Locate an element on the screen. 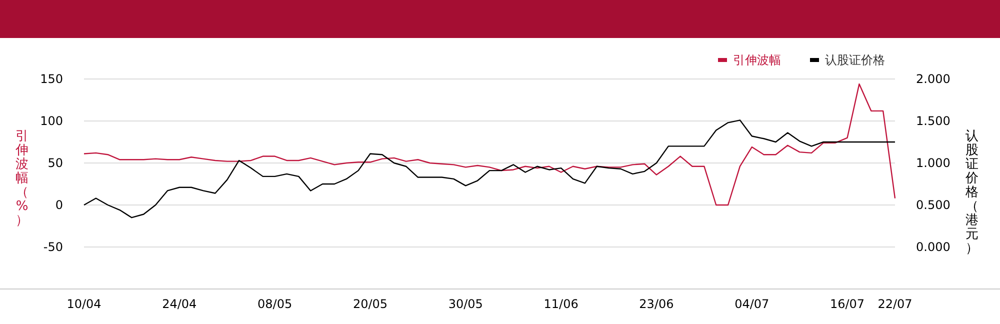  x-tick-label: 04/07 is located at coordinates (752, 304).